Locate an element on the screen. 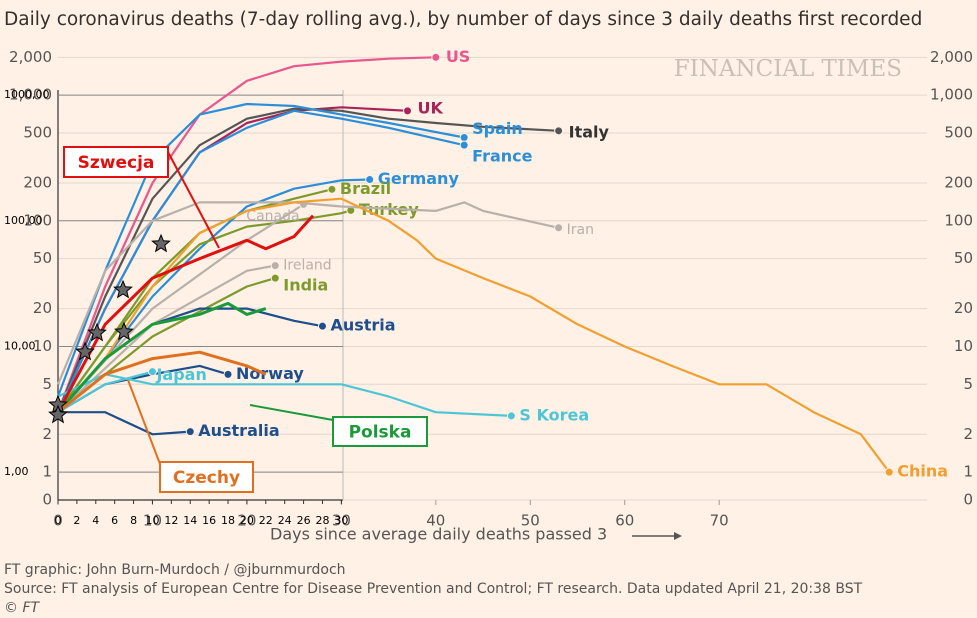  y-tick-label: 500 is located at coordinates (37, 132).